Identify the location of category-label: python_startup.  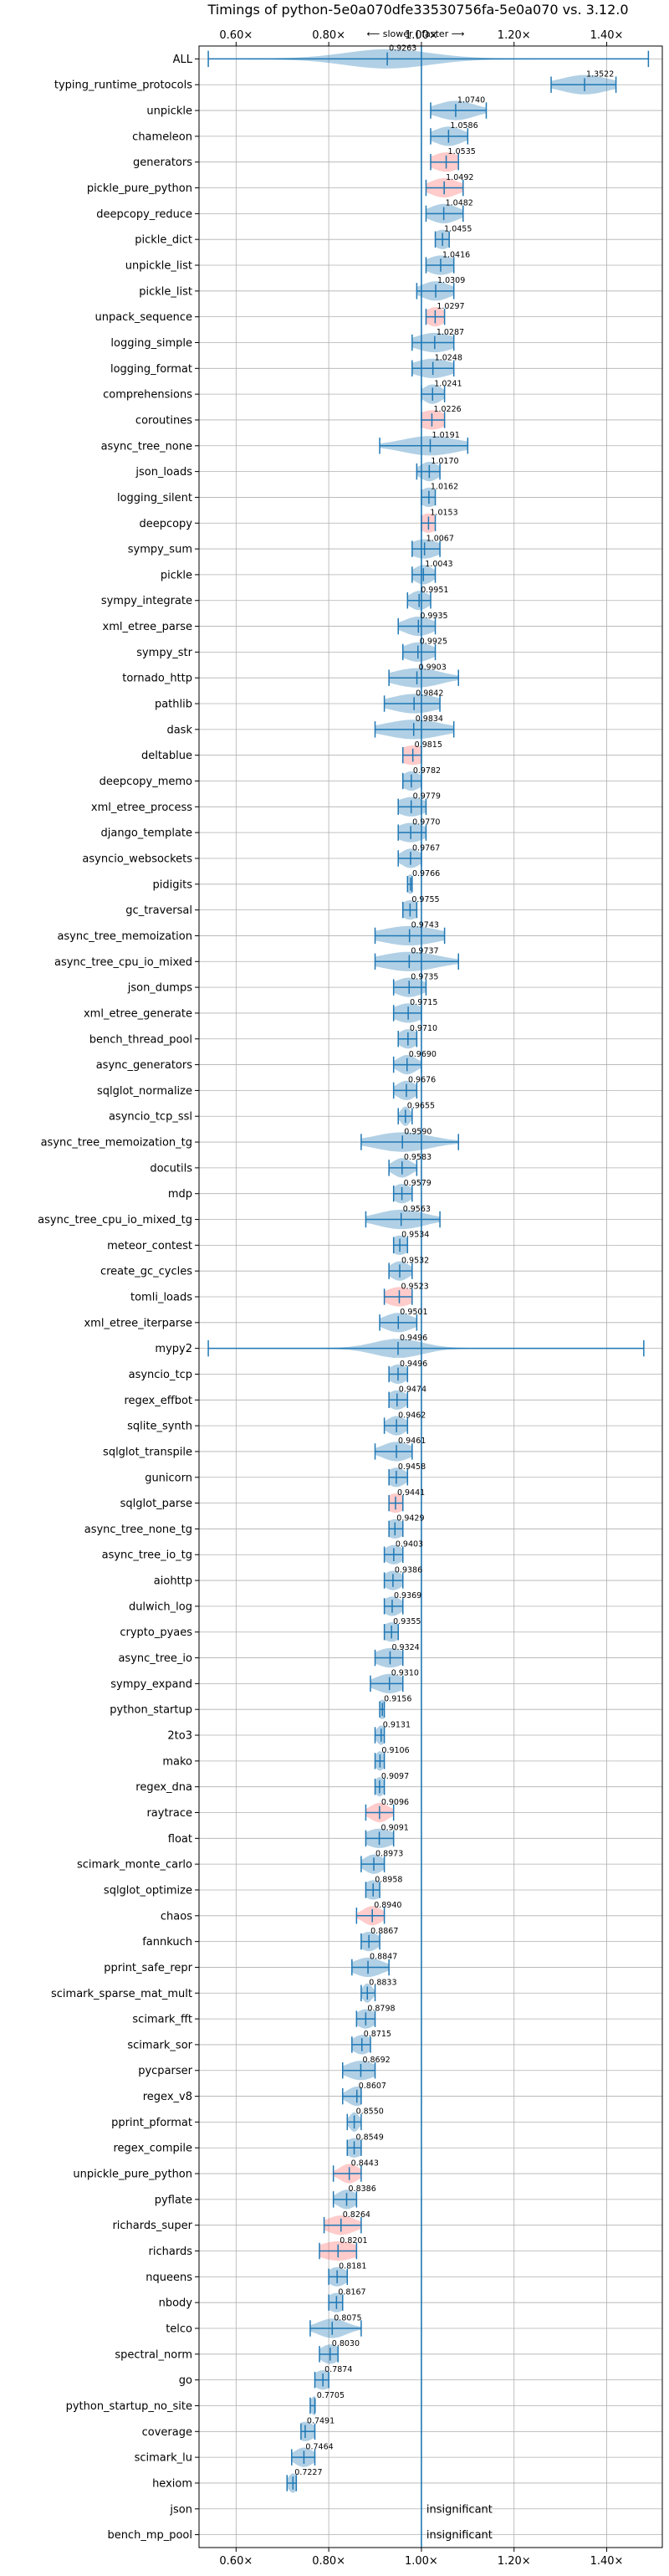
(151, 1711).